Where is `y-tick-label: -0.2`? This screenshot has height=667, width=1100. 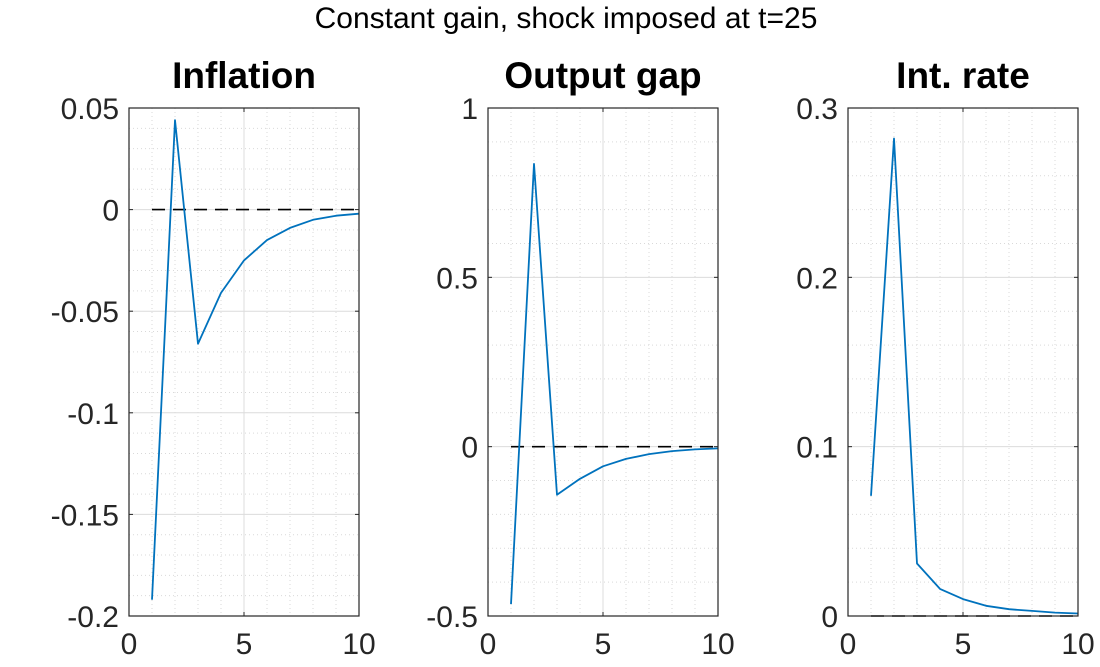
y-tick-label: -0.2 is located at coordinates (93, 617).